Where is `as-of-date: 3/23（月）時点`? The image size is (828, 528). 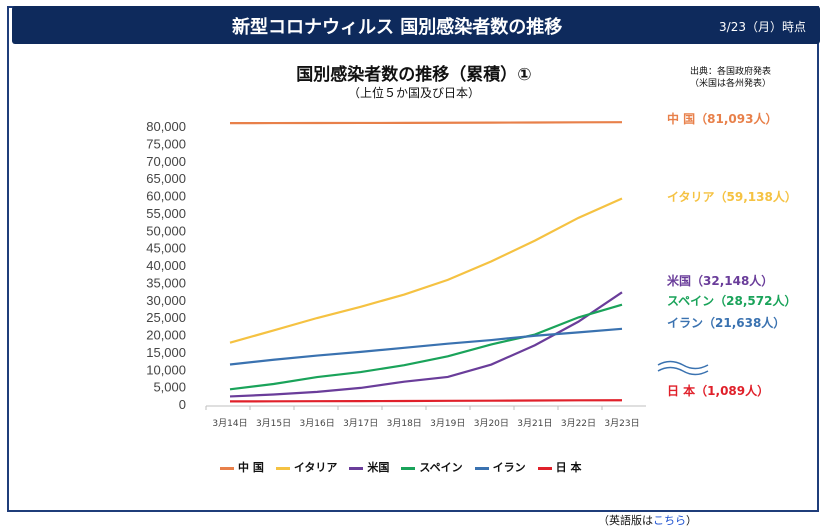 as-of-date: 3/23（月）時点 is located at coordinates (762, 27).